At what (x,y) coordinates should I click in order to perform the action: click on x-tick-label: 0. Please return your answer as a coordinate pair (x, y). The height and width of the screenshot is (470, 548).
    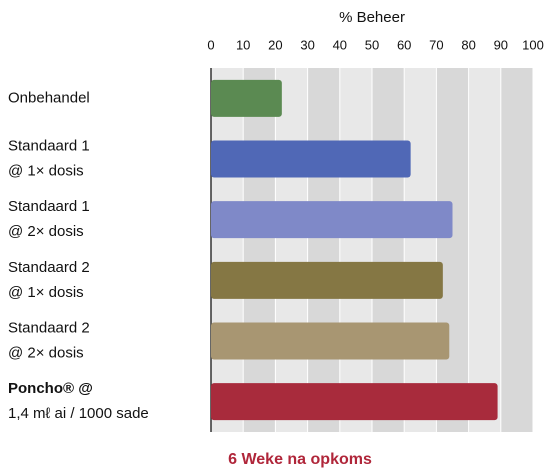
    Looking at the image, I should click on (210, 44).